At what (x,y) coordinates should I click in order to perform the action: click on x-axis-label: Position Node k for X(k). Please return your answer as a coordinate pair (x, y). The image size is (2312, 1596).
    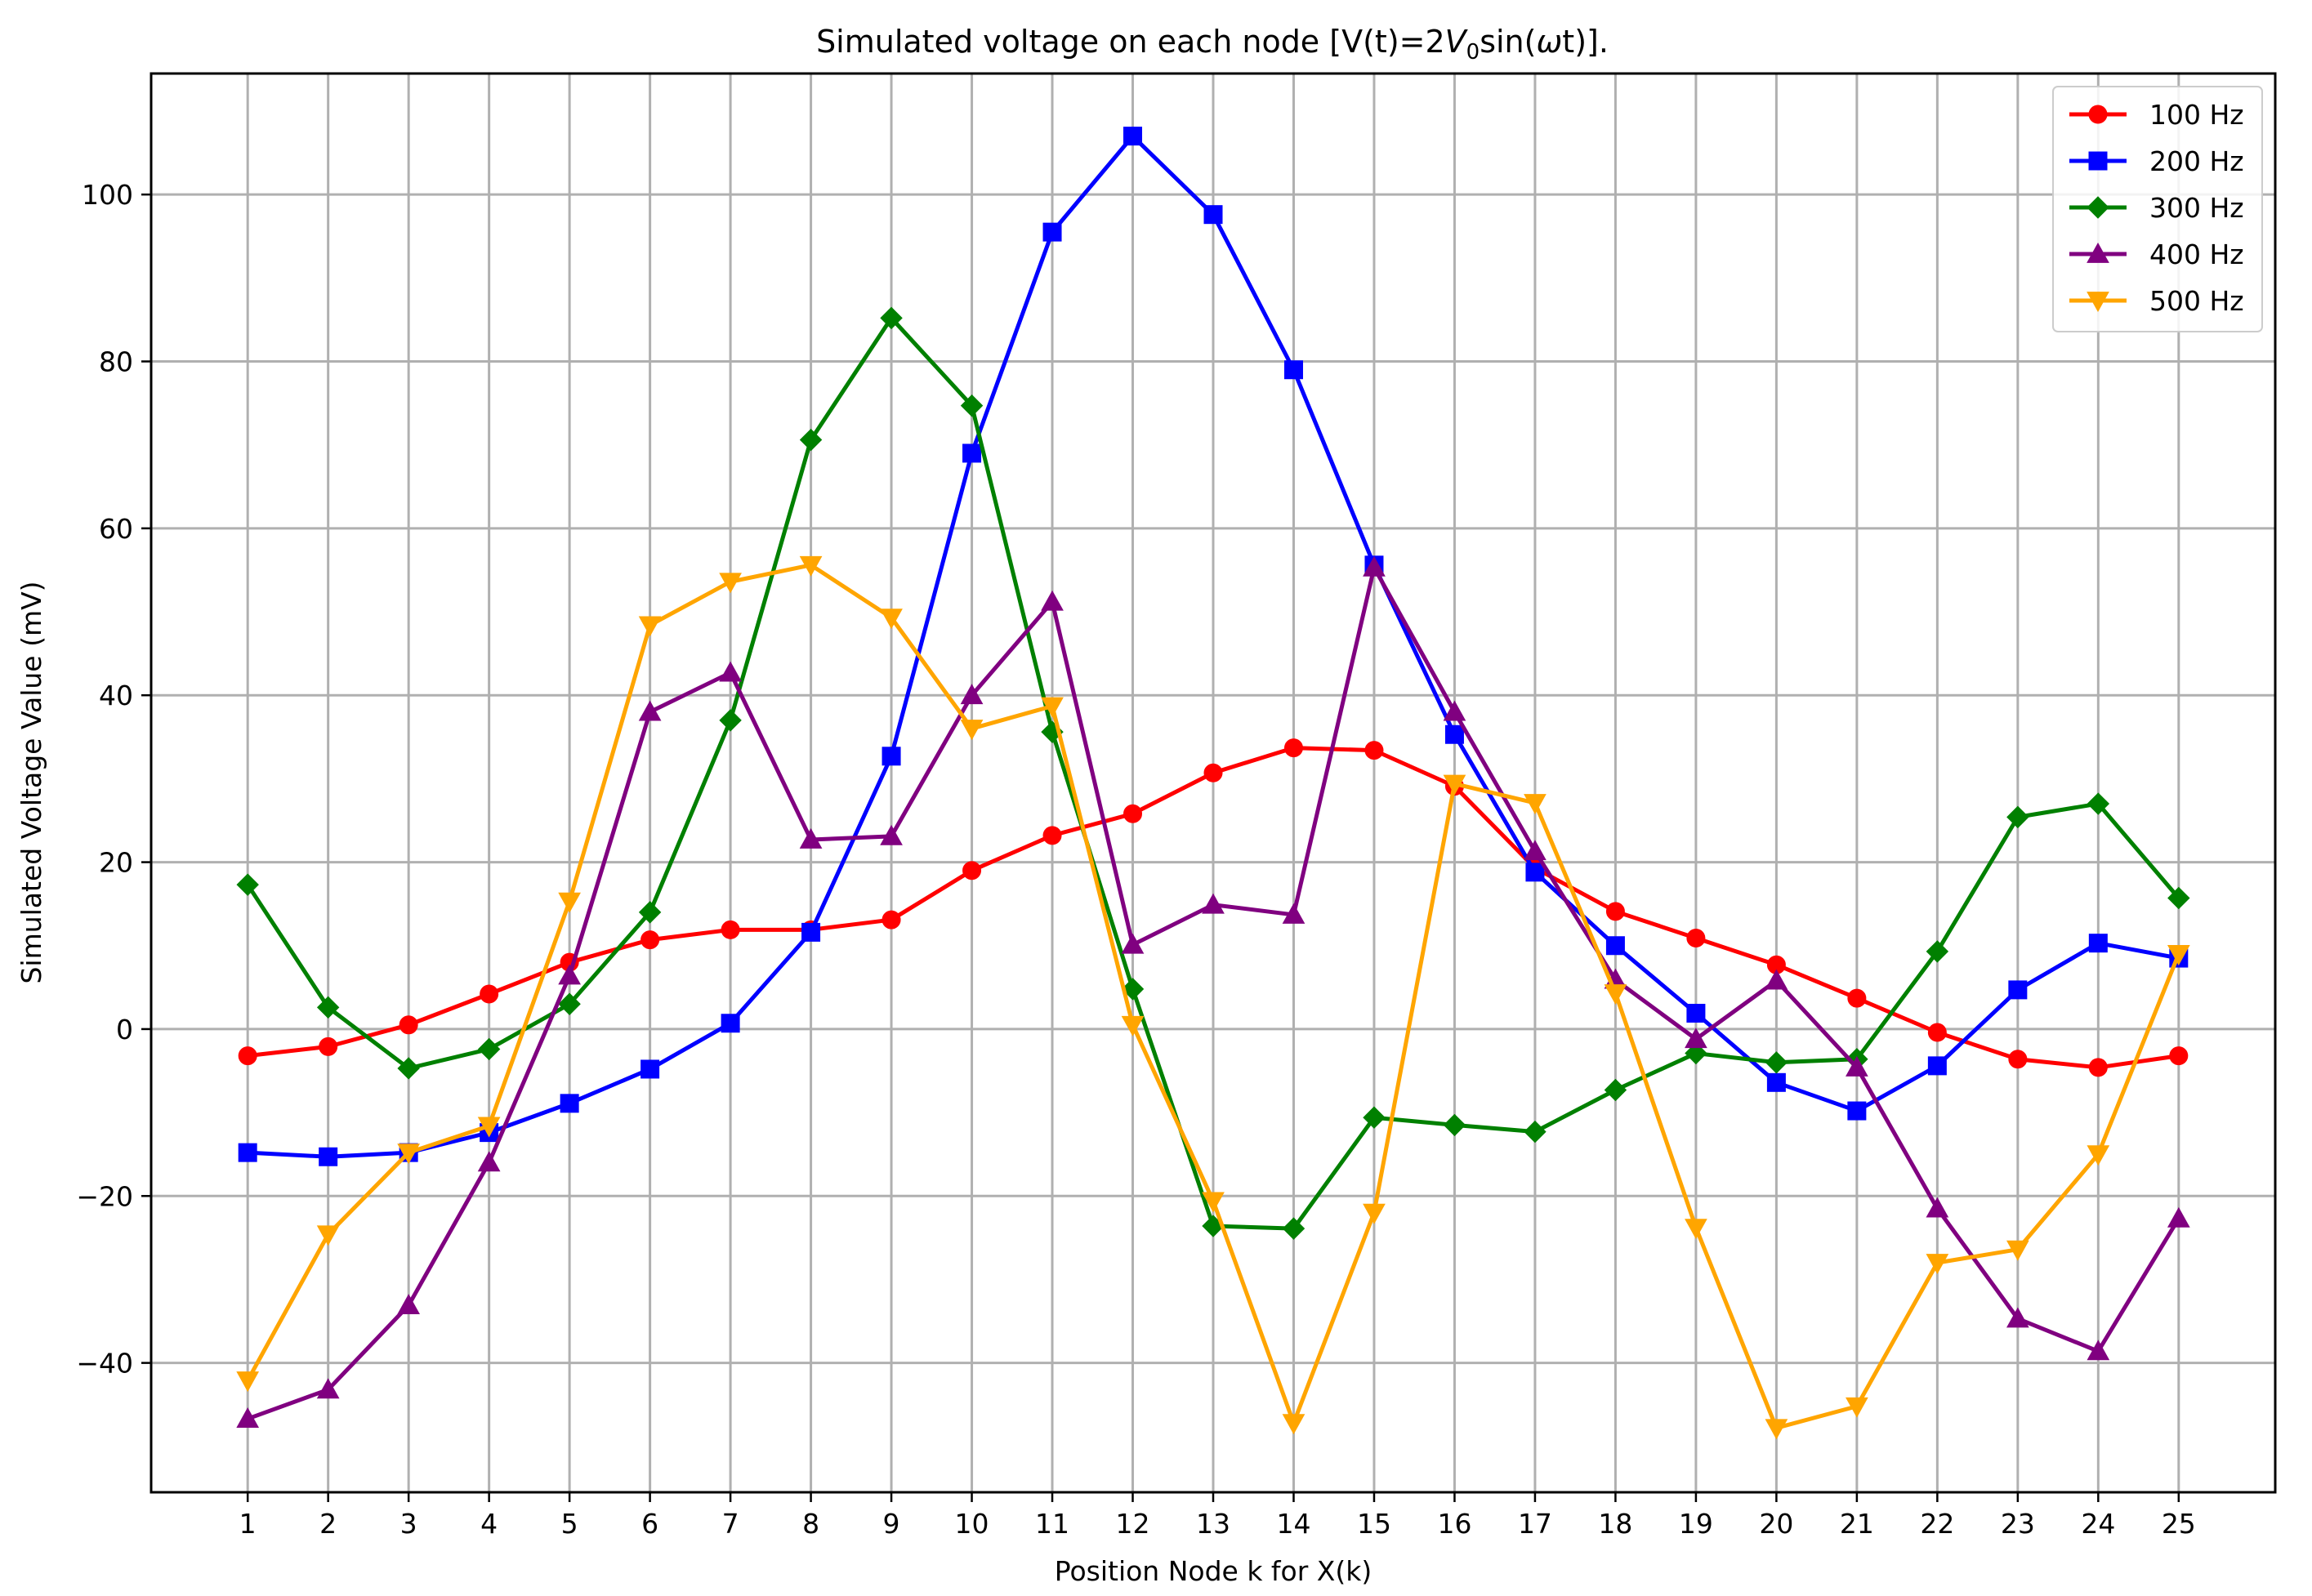
    Looking at the image, I should click on (1213, 1571).